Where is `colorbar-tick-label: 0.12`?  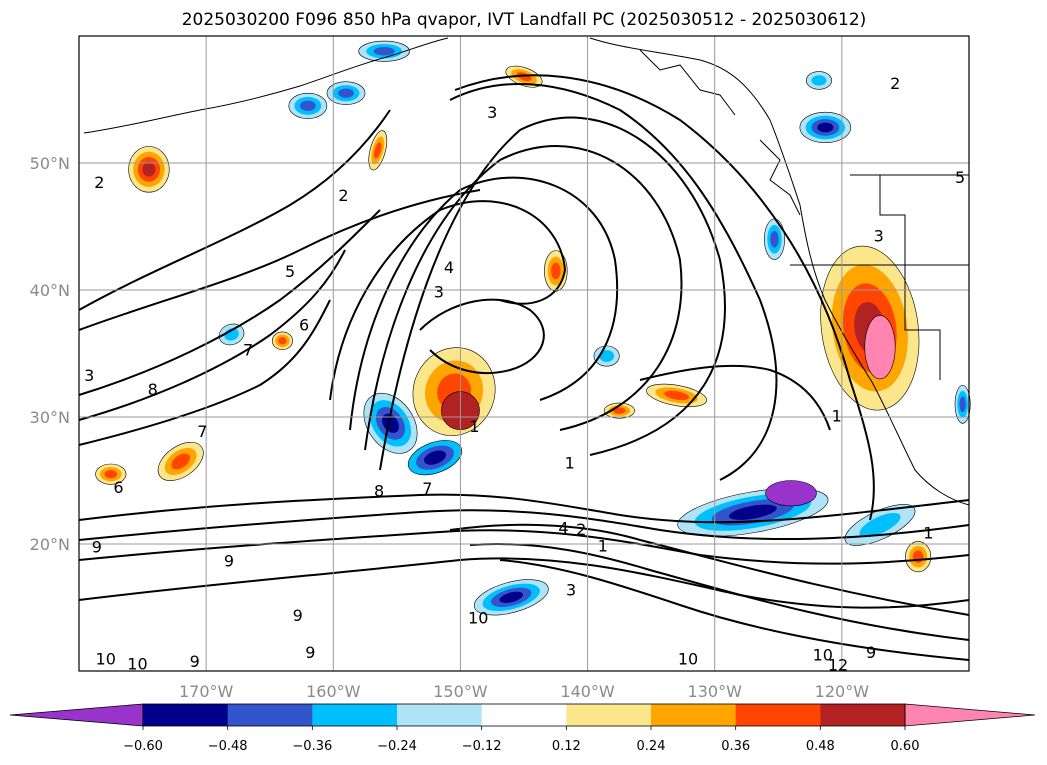 colorbar-tick-label: 0.12 is located at coordinates (566, 746).